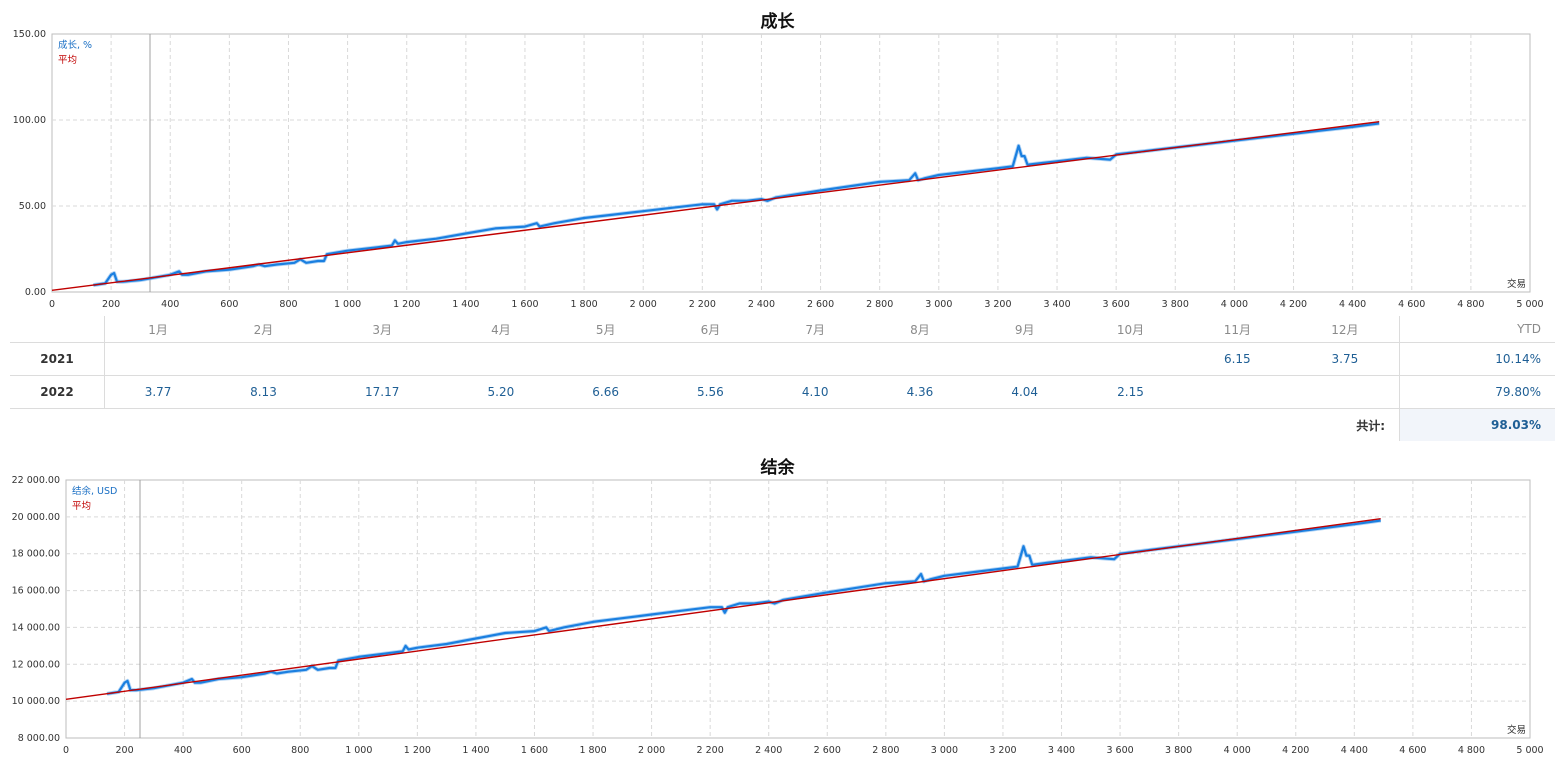  I want to click on month-header: 4月, so click(501, 329).